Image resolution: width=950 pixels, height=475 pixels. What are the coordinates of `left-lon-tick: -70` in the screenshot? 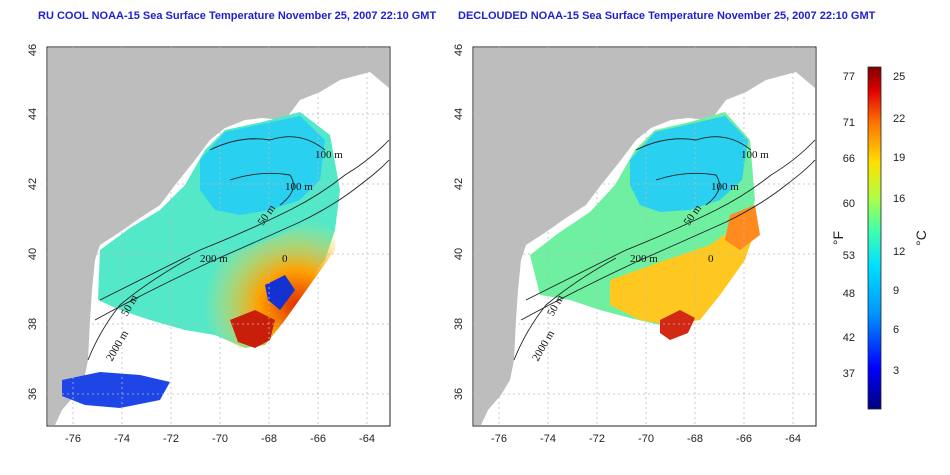 It's located at (220, 439).